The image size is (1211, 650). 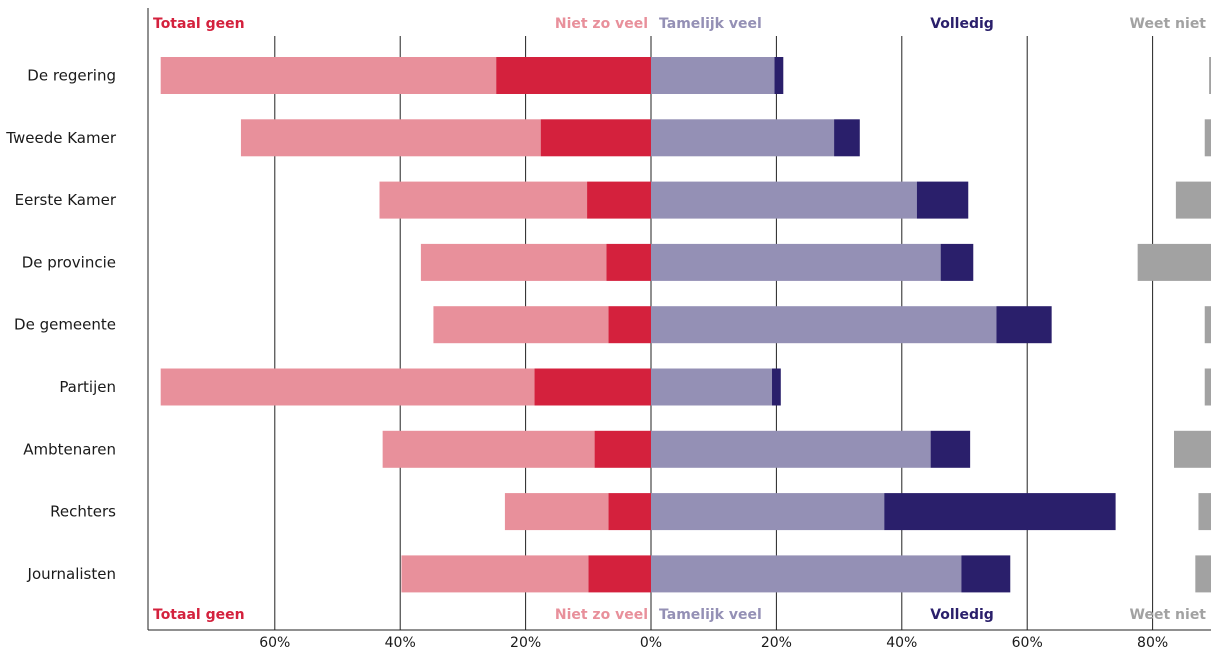 I want to click on category-label: Journalisten, so click(x=71, y=574).